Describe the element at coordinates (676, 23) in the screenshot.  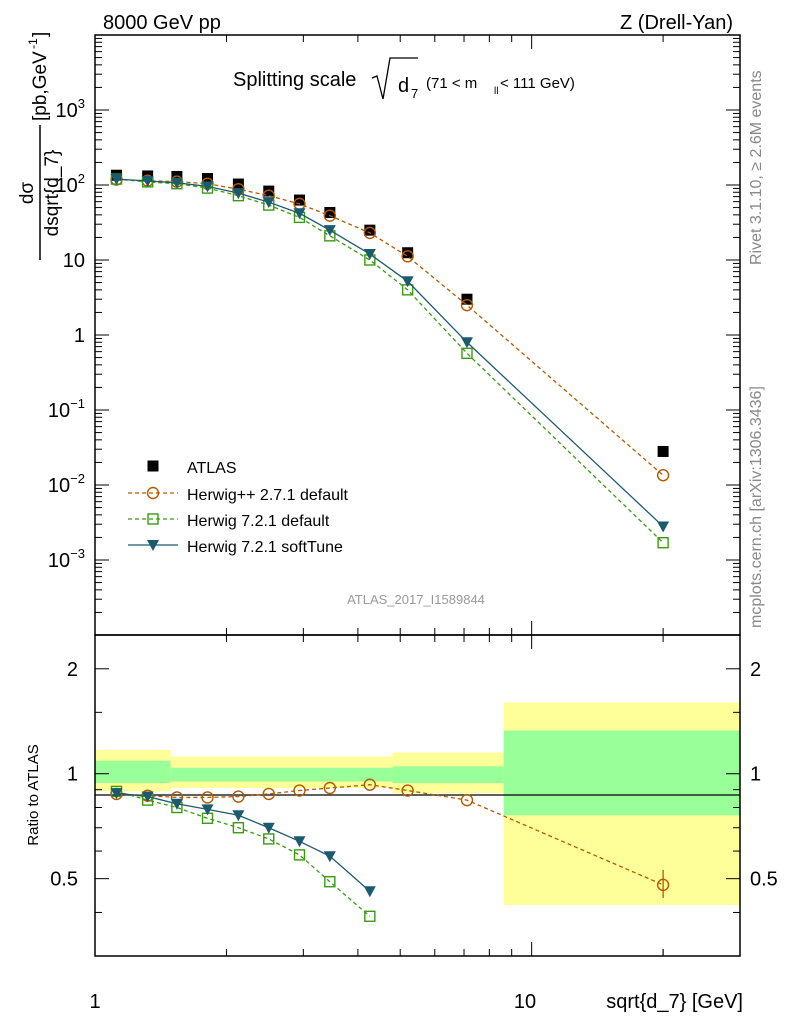
I see `header-right: Z (Drell-Yan)` at that location.